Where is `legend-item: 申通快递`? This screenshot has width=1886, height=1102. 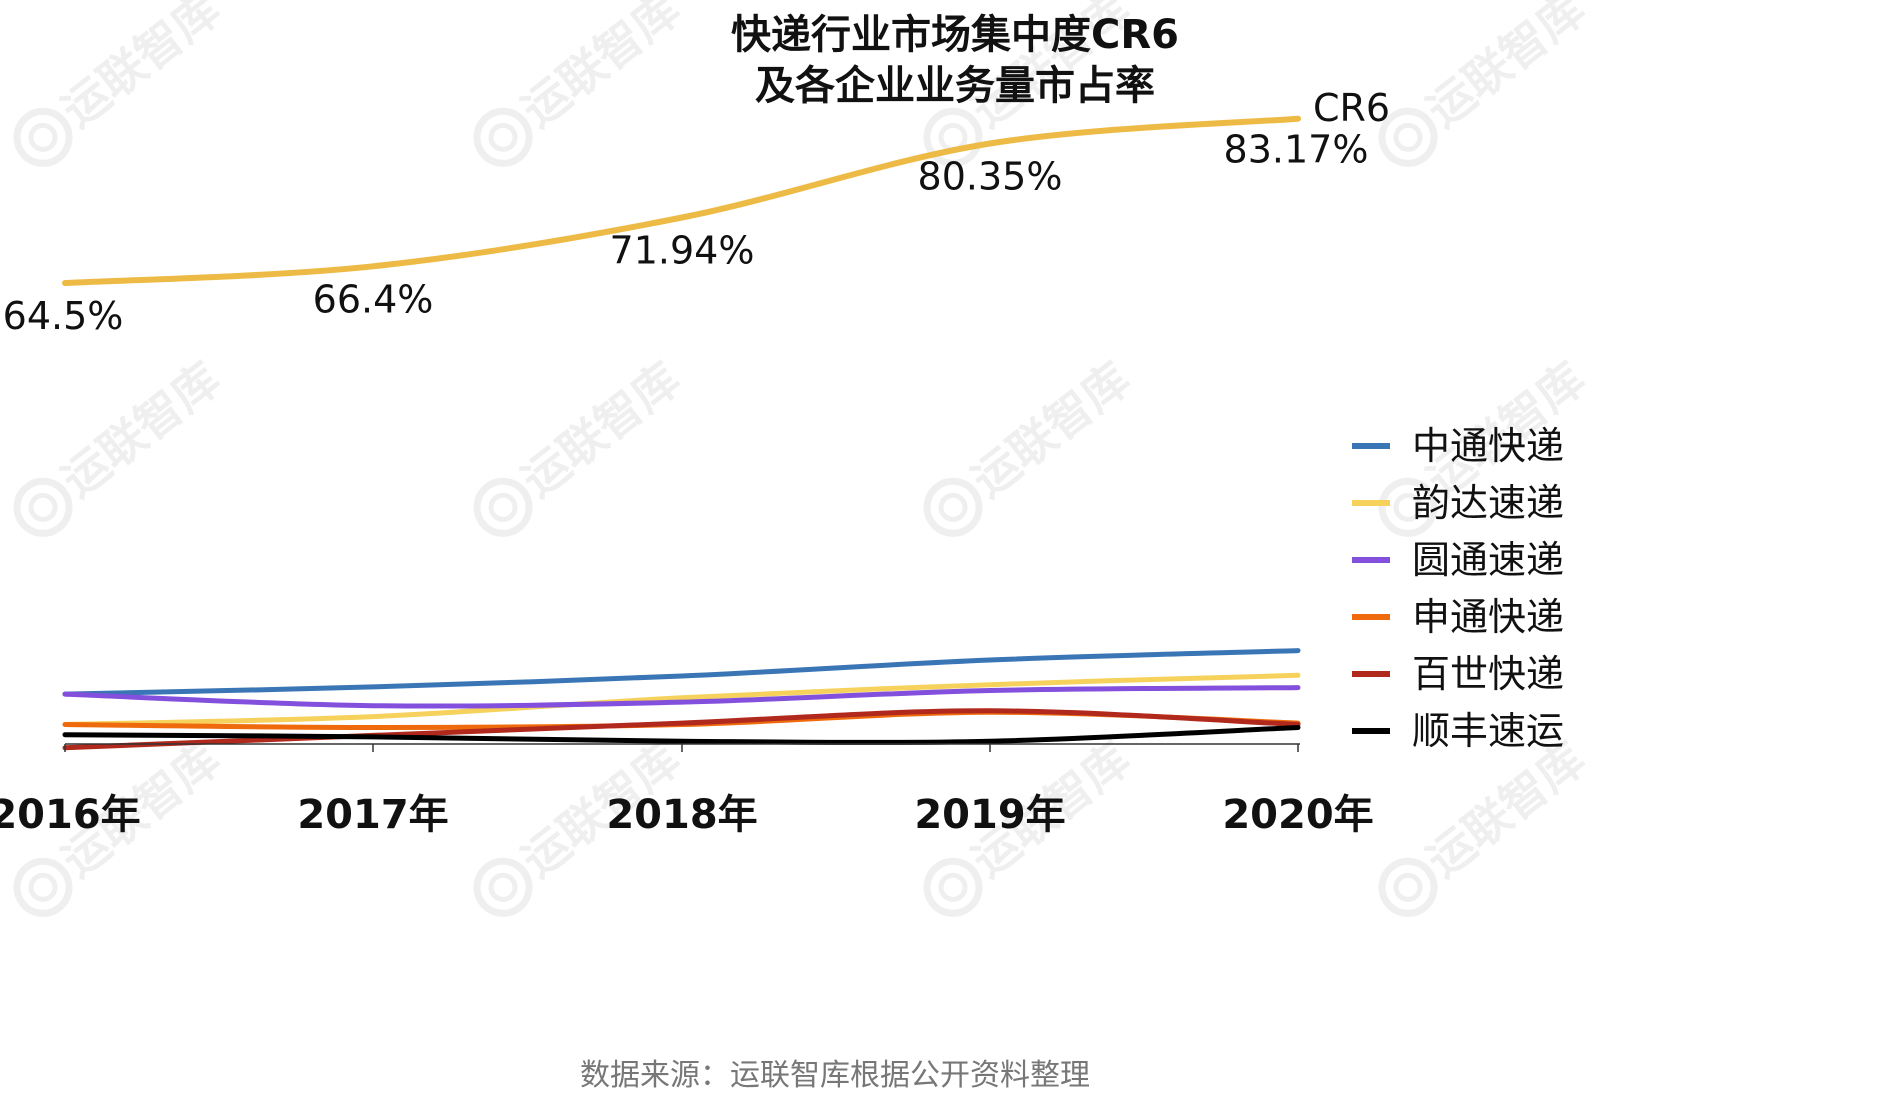
legend-item: 申通快递 is located at coordinates (1458, 617).